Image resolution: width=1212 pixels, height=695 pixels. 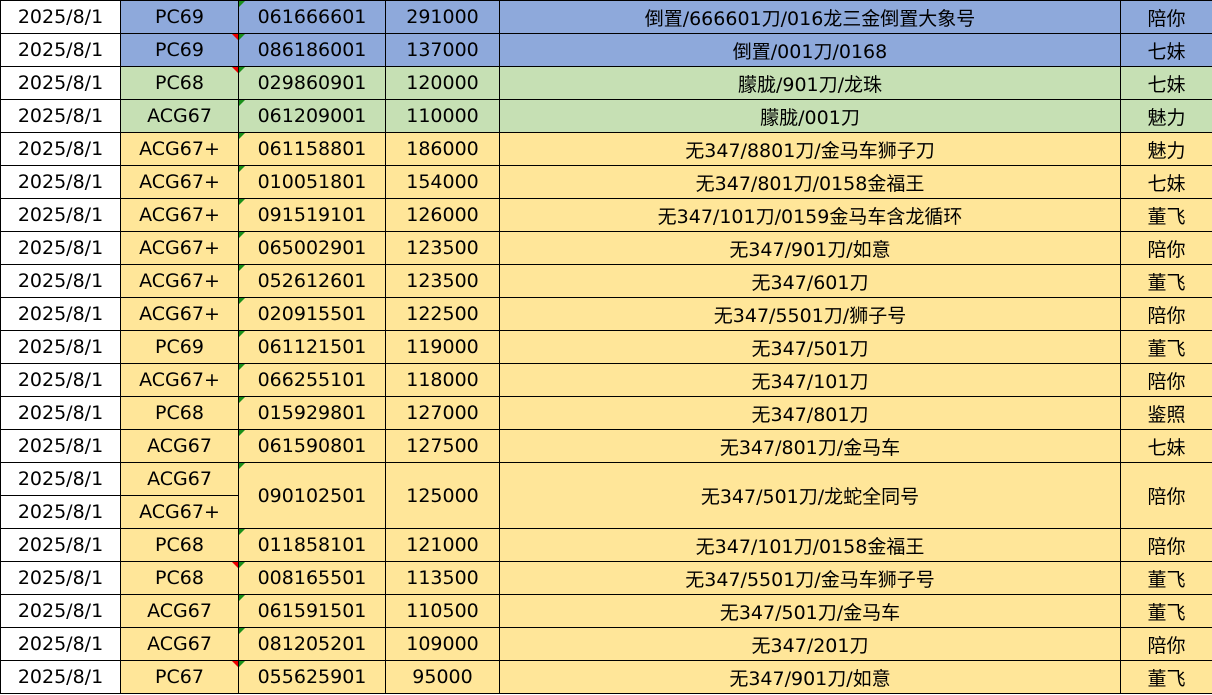 What do you see at coordinates (442, 495) in the screenshot?
I see `value-cell: 125000` at bounding box center [442, 495].